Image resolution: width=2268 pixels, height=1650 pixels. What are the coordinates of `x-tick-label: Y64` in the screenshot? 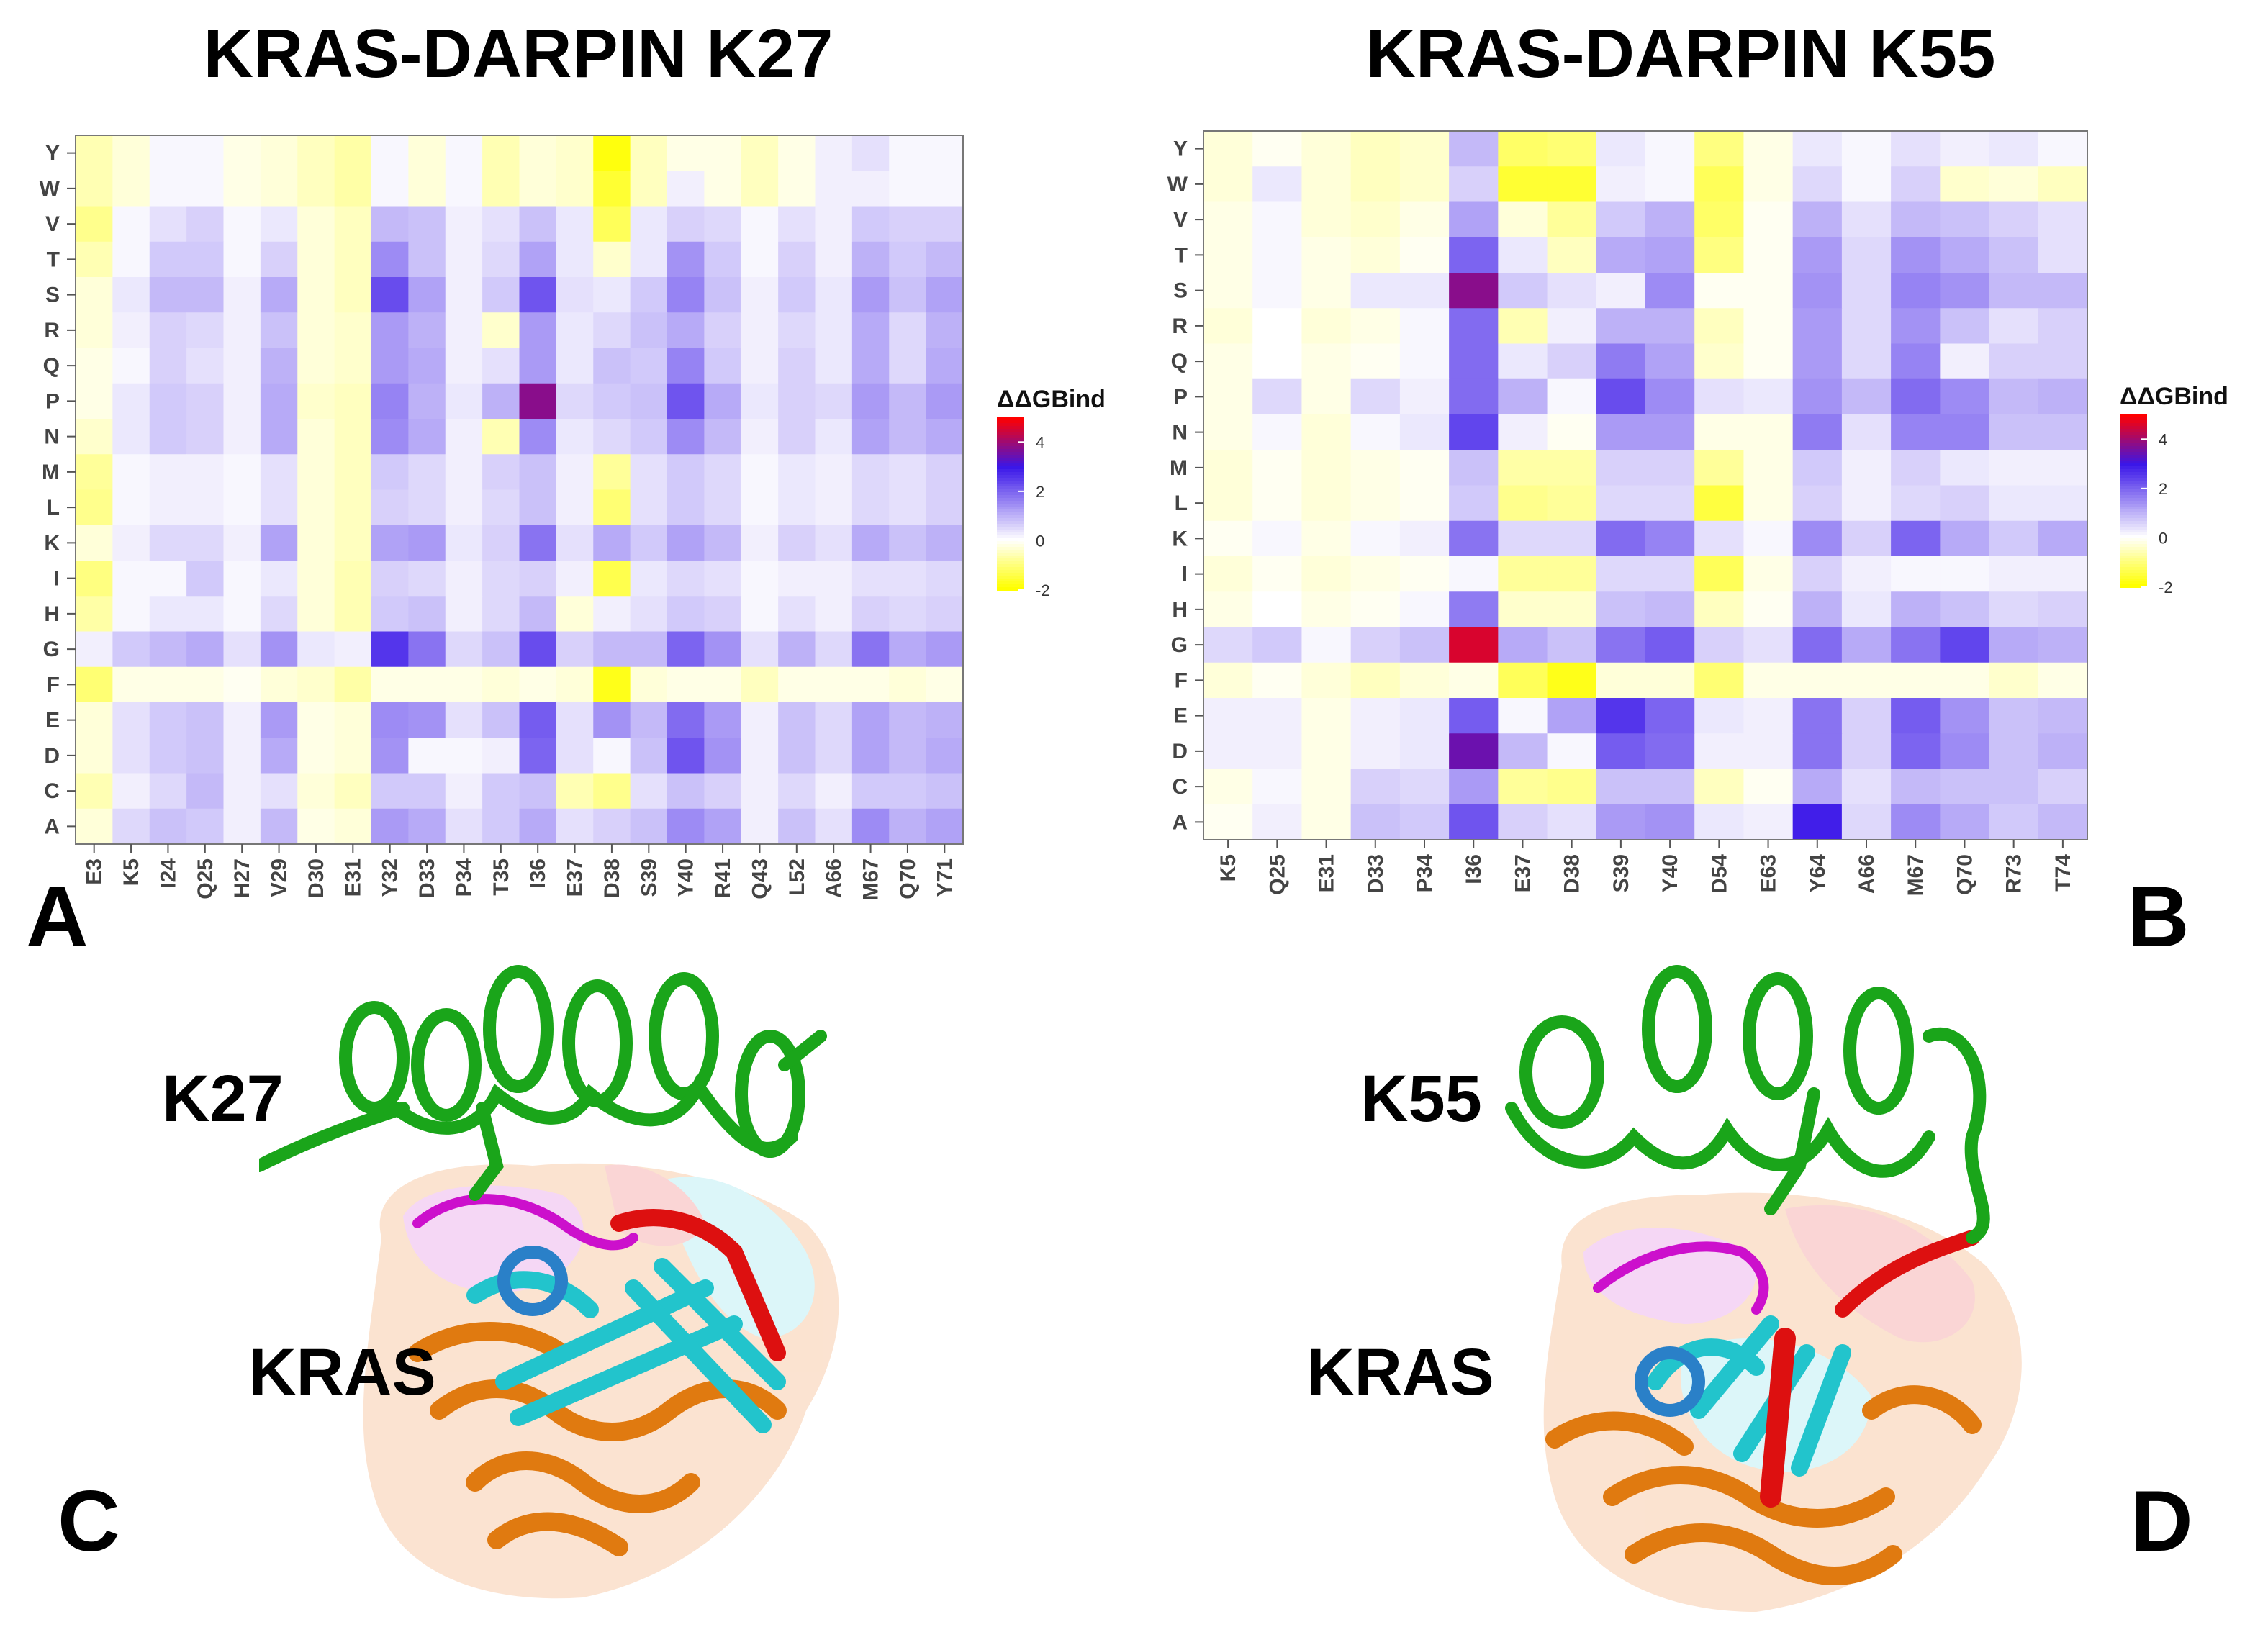 It's located at (1818, 873).